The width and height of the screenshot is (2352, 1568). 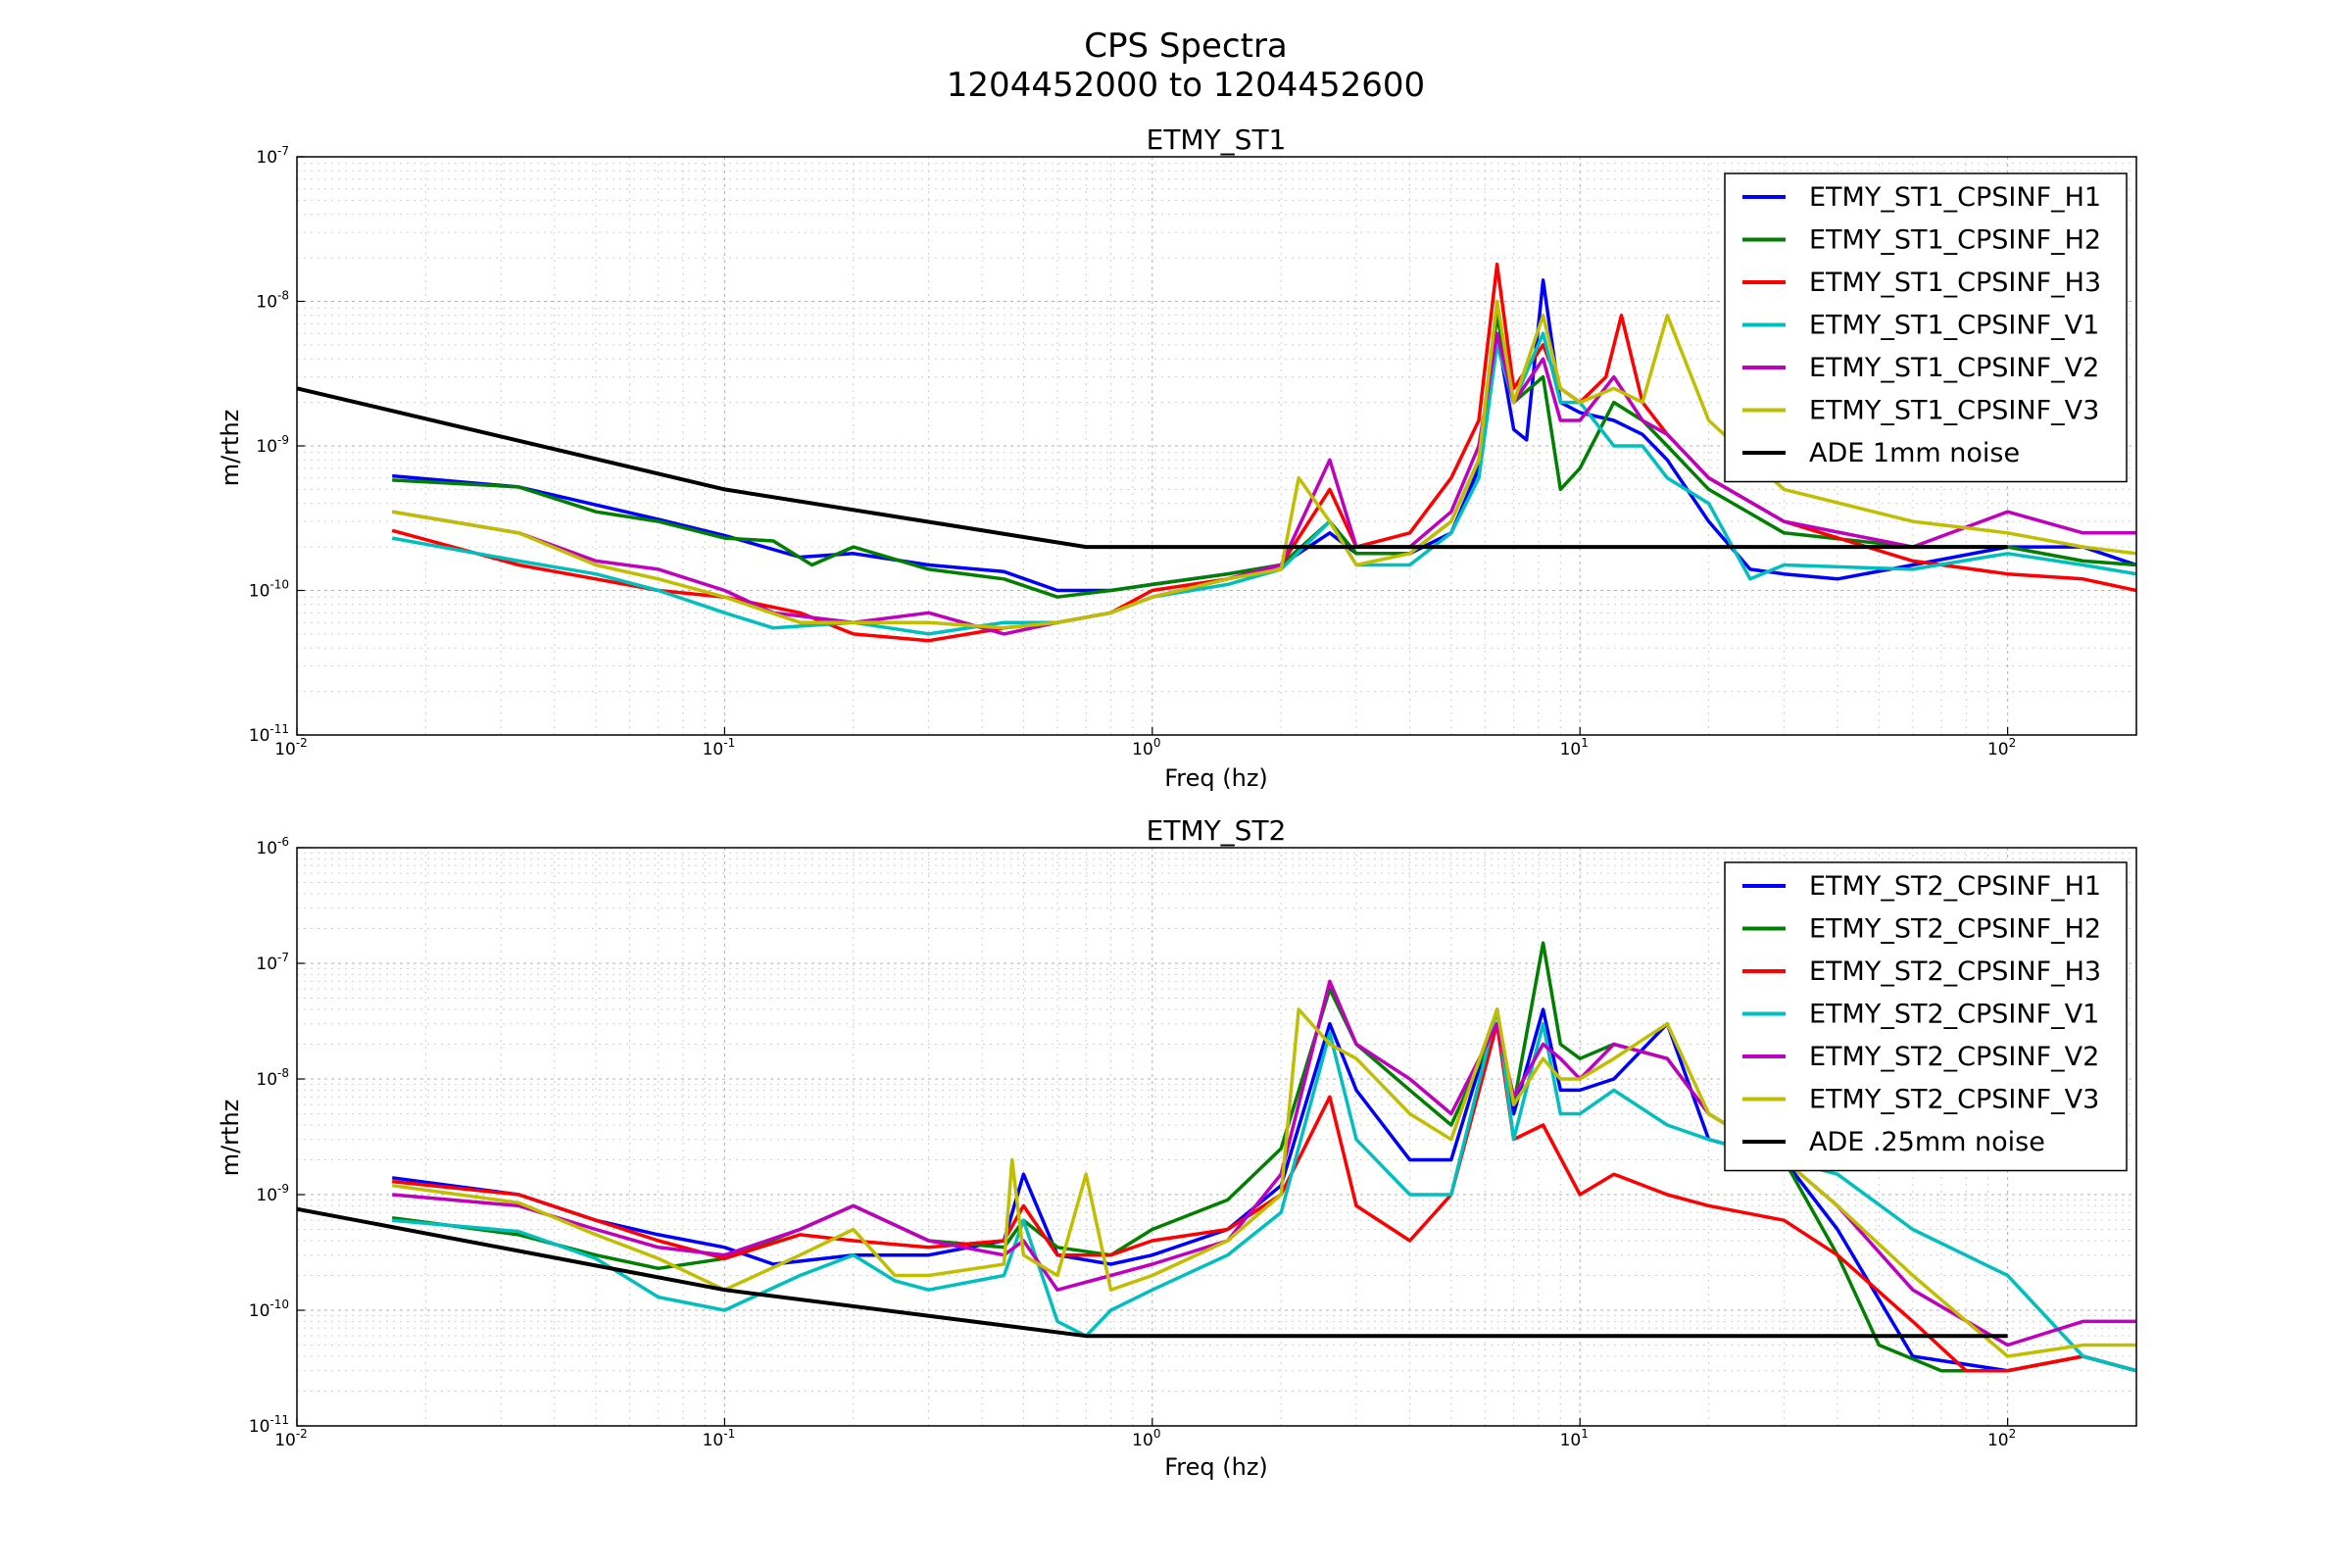 I want to click on legend-label: ETMY_ST1_CPSINF_V3, so click(x=1954, y=411).